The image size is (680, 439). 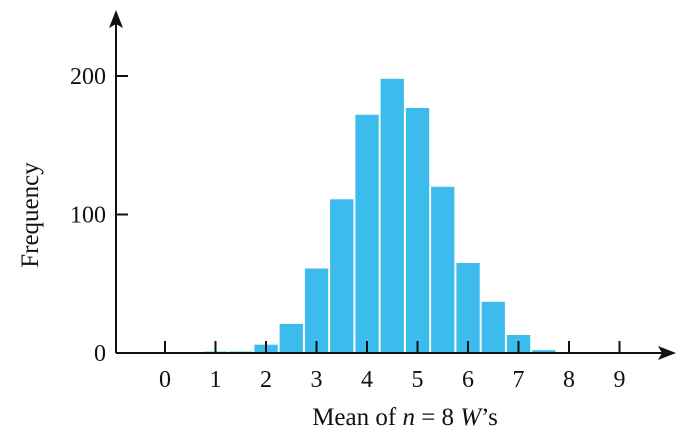 What do you see at coordinates (367, 380) in the screenshot?
I see `x-tick-label-4: 4` at bounding box center [367, 380].